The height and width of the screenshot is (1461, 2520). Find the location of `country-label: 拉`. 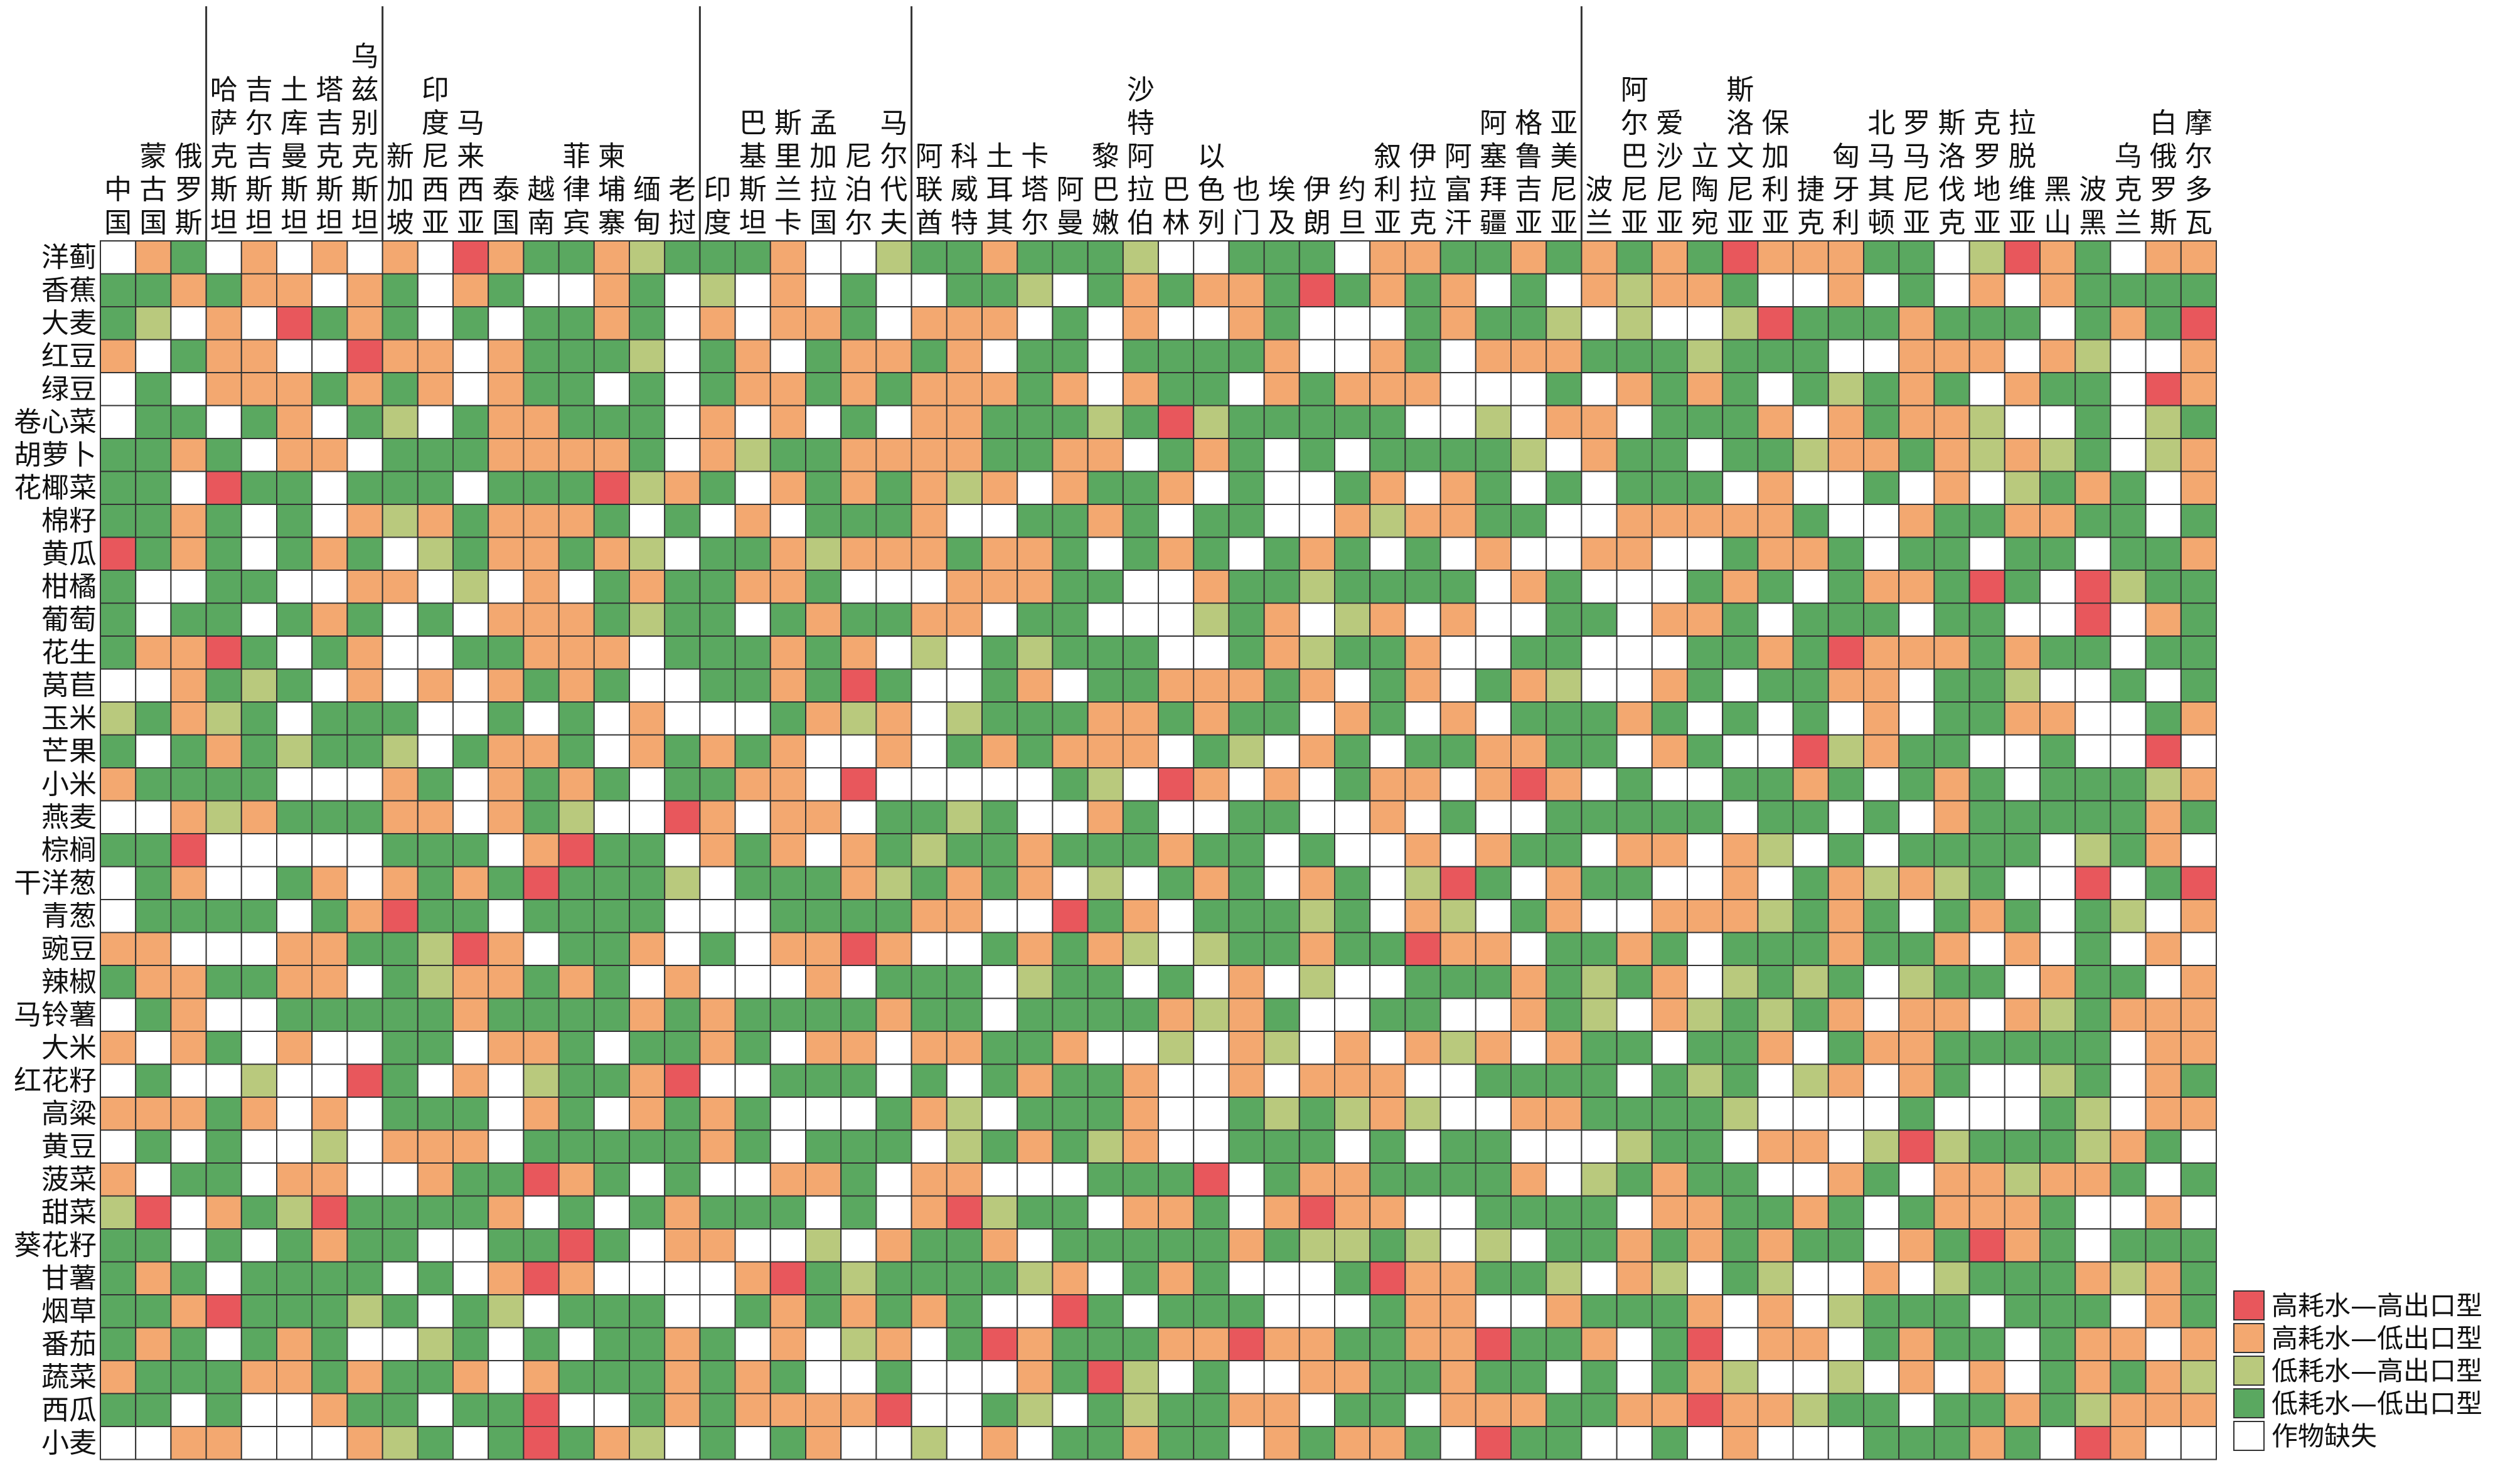

country-label: 拉 is located at coordinates (1423, 190).